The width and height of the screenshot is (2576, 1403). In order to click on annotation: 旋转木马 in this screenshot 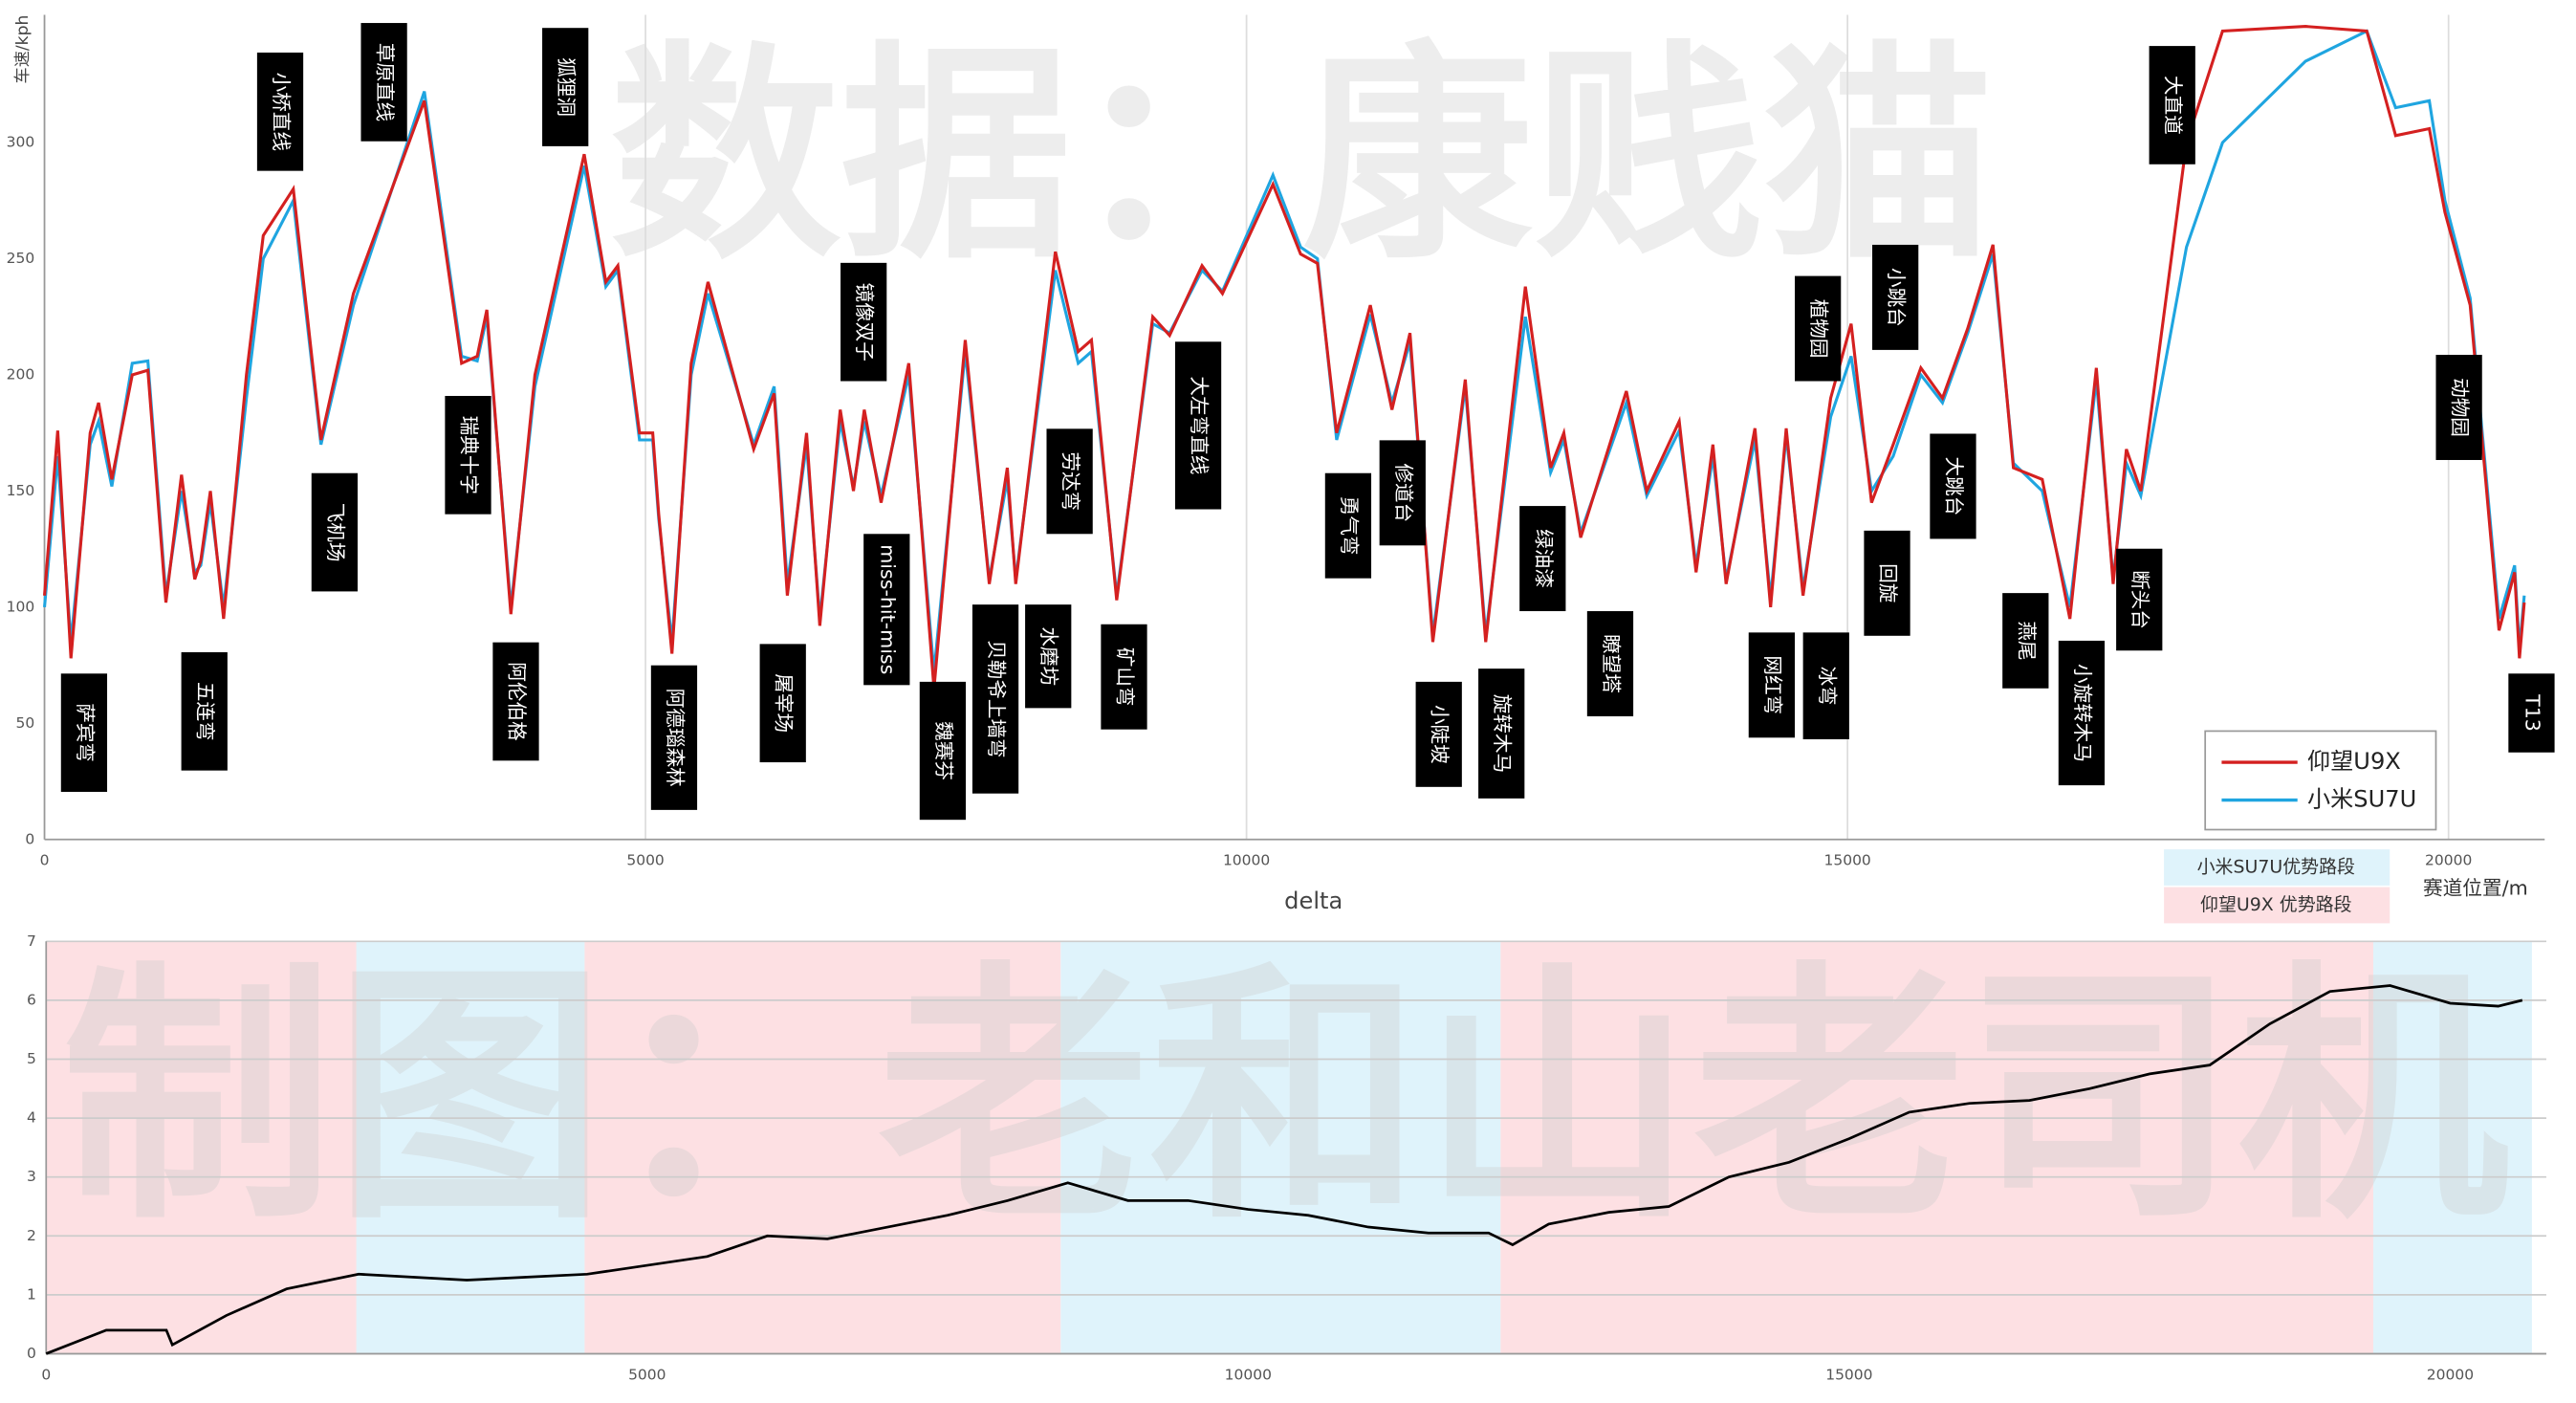, I will do `click(1502, 733)`.